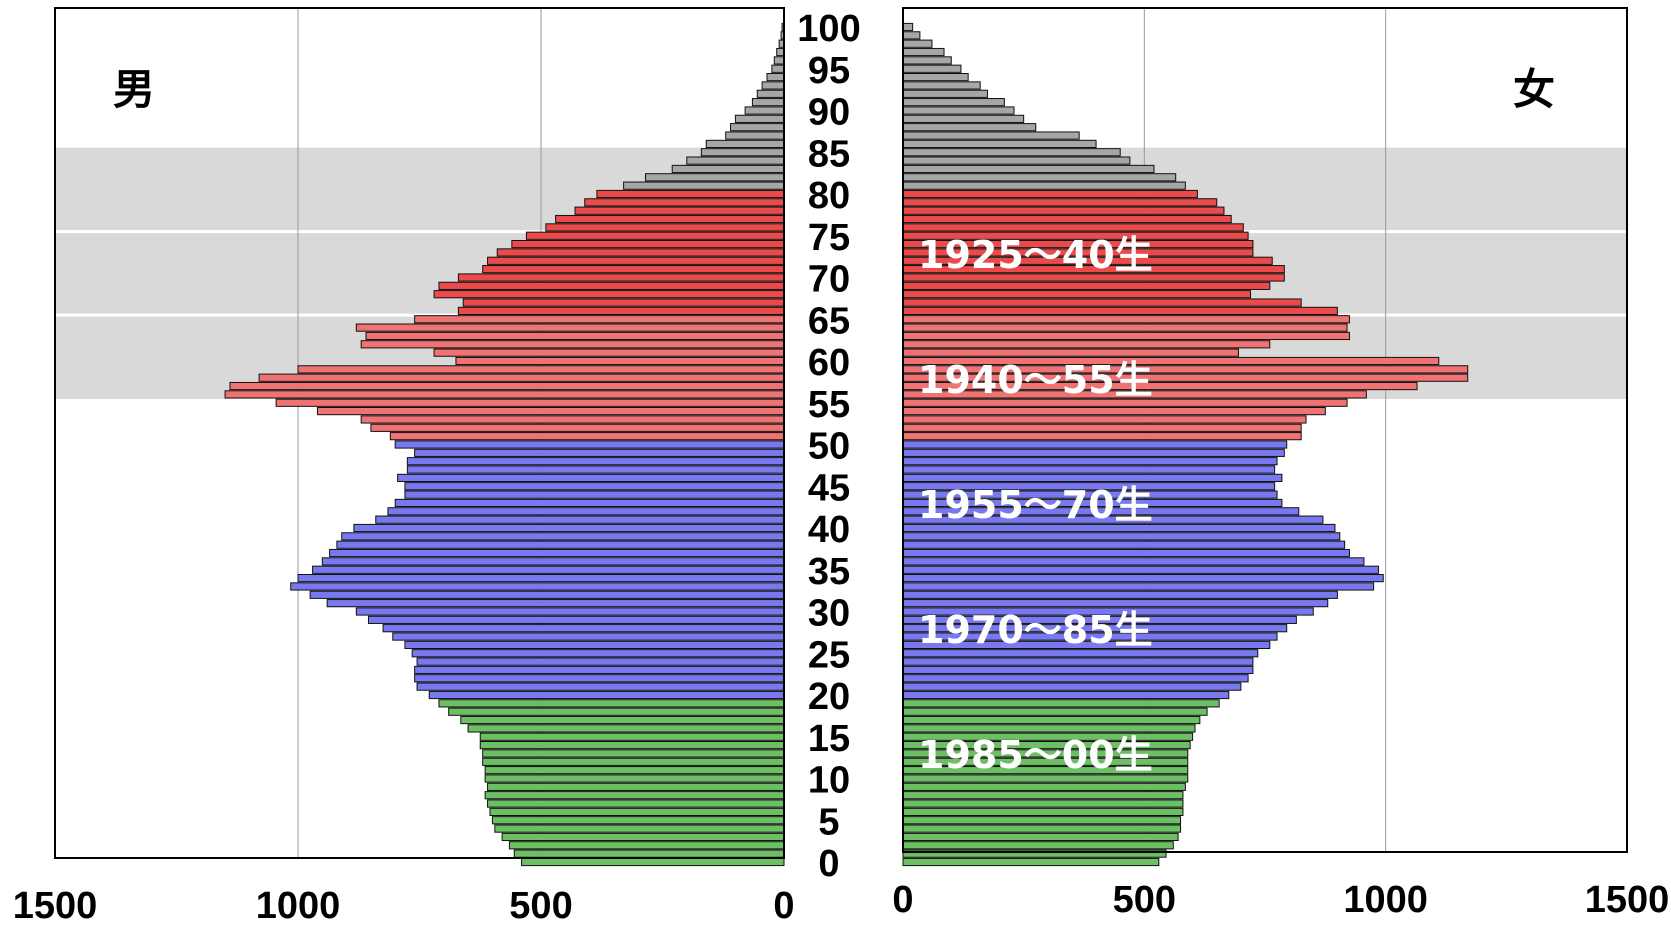 The height and width of the screenshot is (930, 1671). Describe the element at coordinates (783, 906) in the screenshot. I see `male-x-tick-label-3: 0` at that location.